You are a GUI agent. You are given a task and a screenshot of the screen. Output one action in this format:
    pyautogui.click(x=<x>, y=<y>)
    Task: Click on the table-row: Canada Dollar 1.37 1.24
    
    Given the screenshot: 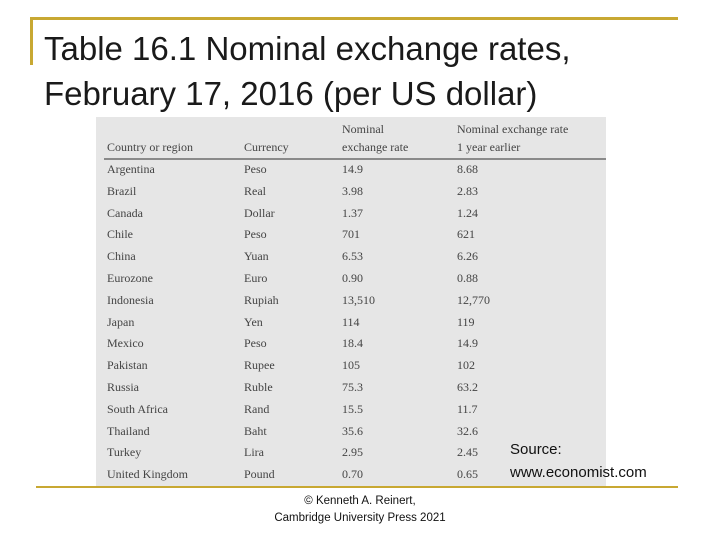 What is the action you would take?
    pyautogui.click(x=351, y=214)
    